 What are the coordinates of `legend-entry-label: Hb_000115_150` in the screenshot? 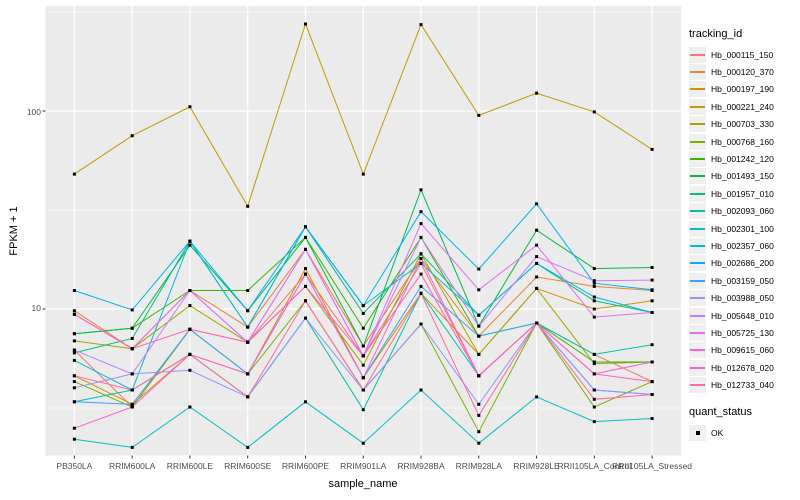 It's located at (742, 54).